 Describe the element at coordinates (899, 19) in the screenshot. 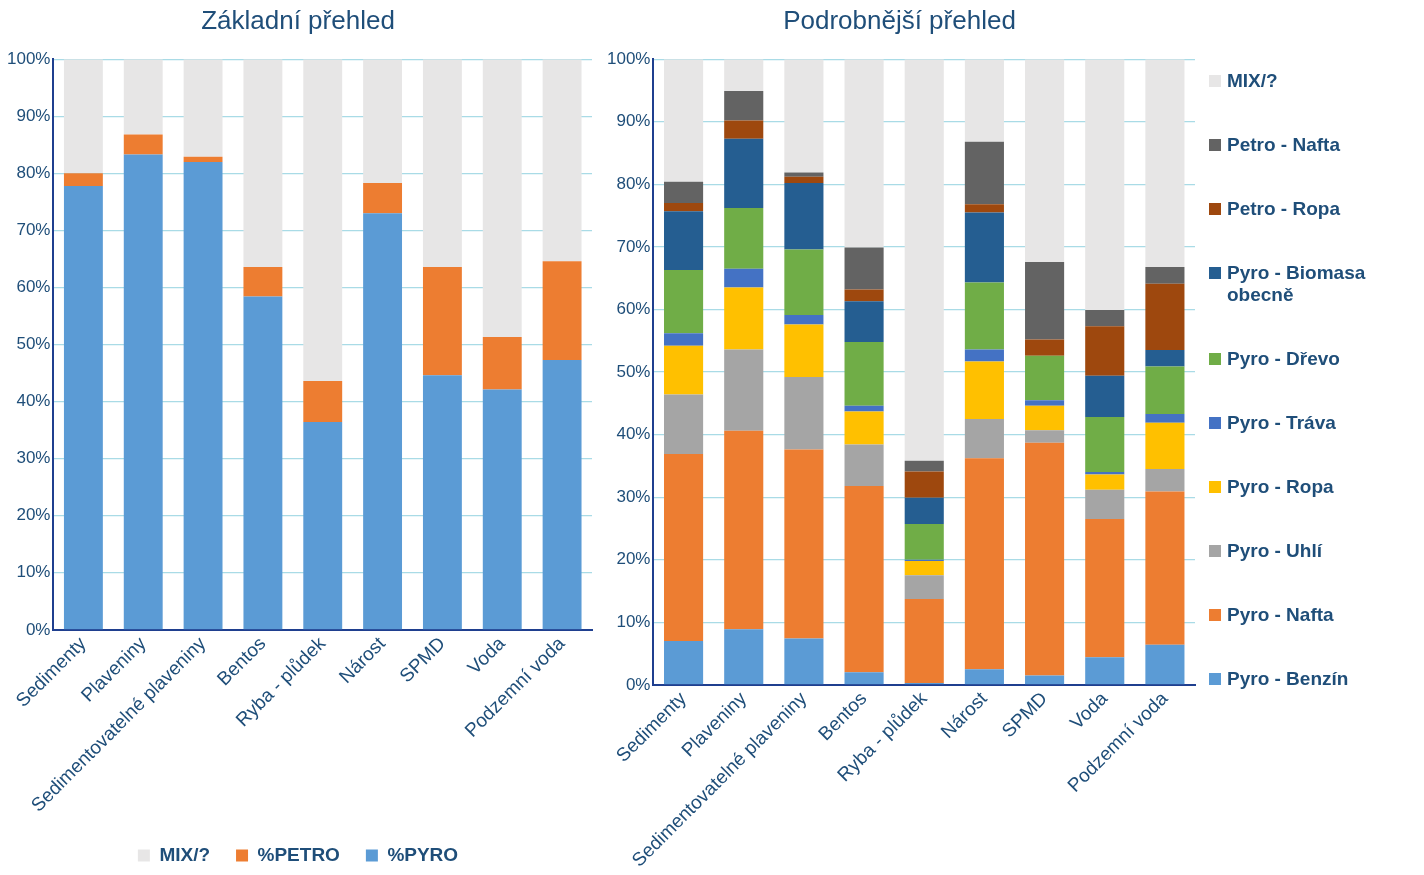

I see `chart-title: Podrobnější přehled` at that location.